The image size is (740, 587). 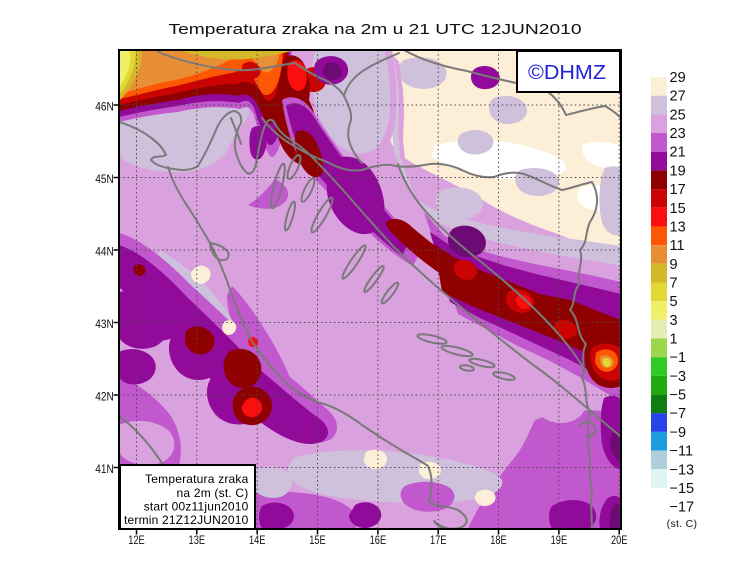 What do you see at coordinates (257, 540) in the screenshot?
I see `svg-text: 14E` at bounding box center [257, 540].